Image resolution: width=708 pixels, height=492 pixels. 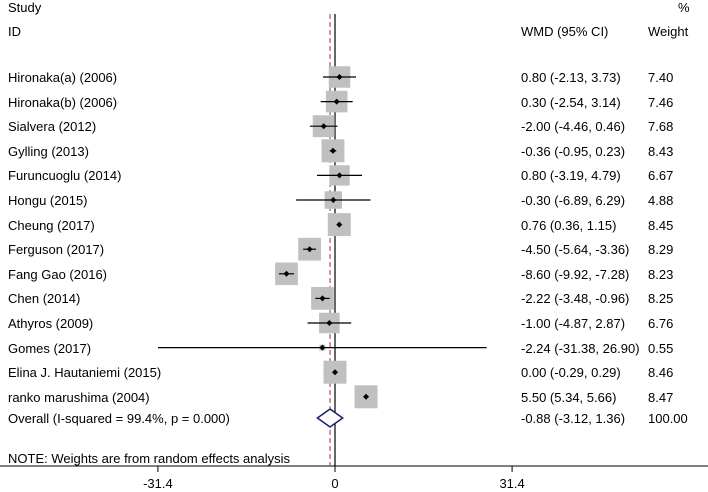 What do you see at coordinates (63, 102) in the screenshot?
I see `study-id: Hironaka(b) (2006)` at bounding box center [63, 102].